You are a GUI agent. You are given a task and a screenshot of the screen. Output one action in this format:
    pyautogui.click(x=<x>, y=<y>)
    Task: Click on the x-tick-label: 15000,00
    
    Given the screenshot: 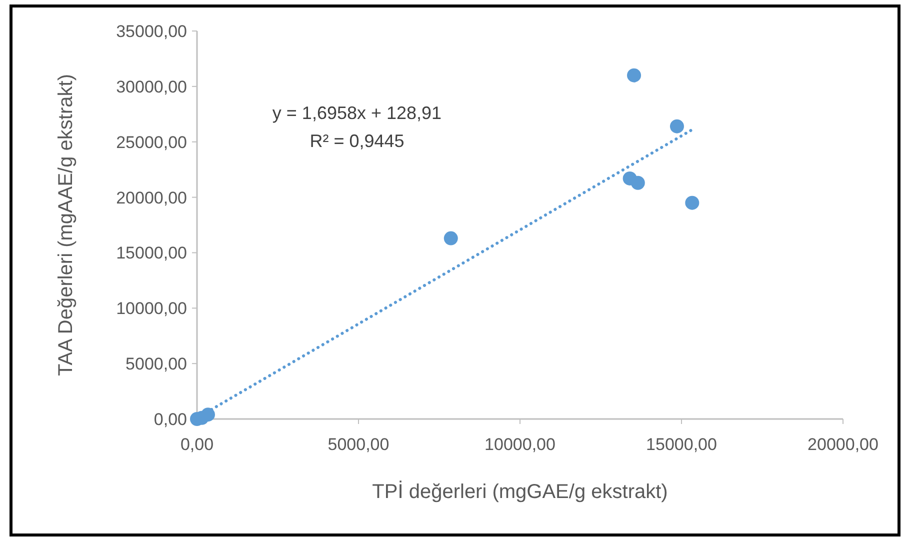 What is the action you would take?
    pyautogui.click(x=681, y=444)
    